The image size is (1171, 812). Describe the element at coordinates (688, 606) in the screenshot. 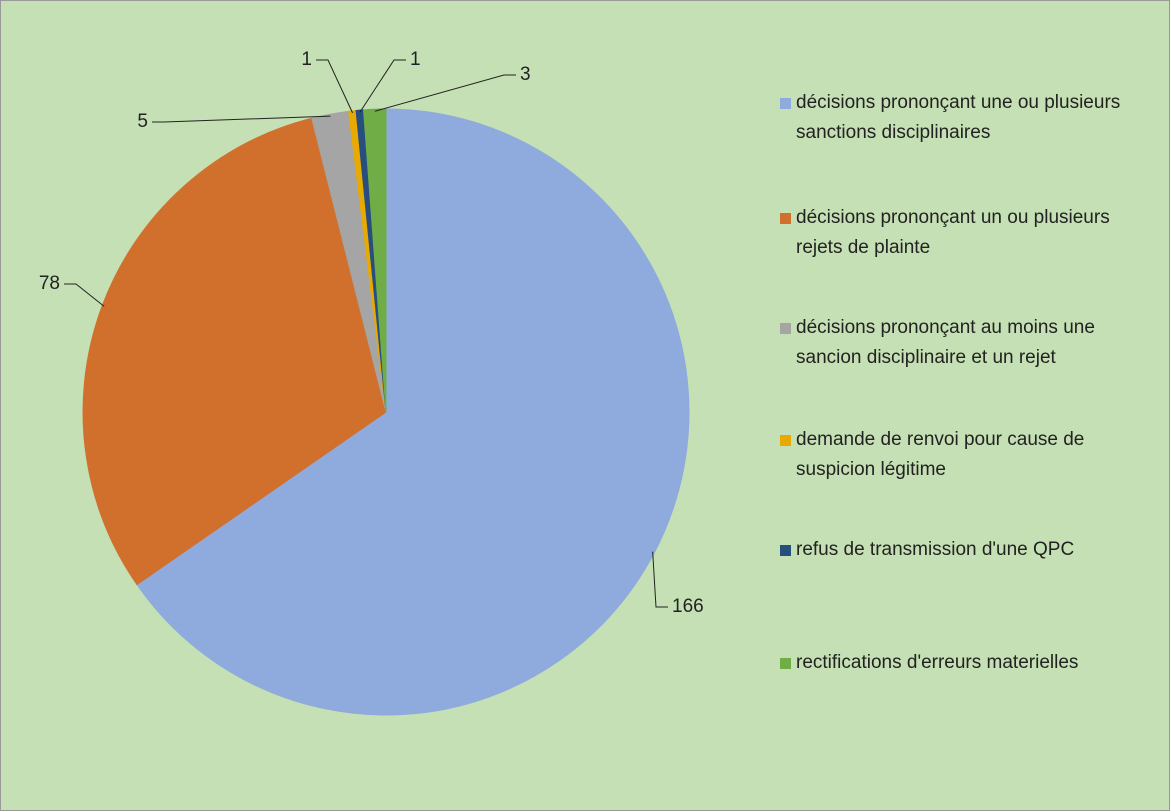

I see `data-label: 166` at that location.